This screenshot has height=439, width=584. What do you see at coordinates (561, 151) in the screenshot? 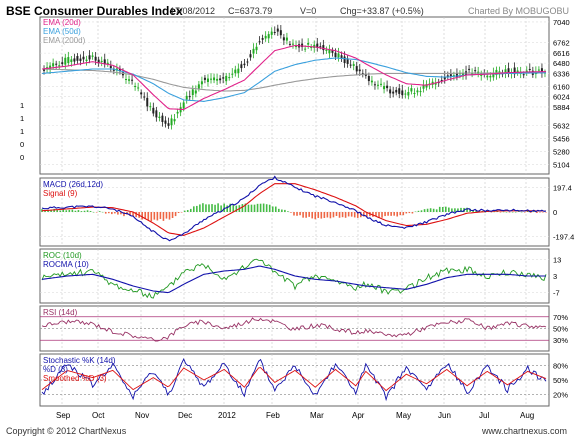
I see `price-y-tick-label: 5280` at bounding box center [561, 151].